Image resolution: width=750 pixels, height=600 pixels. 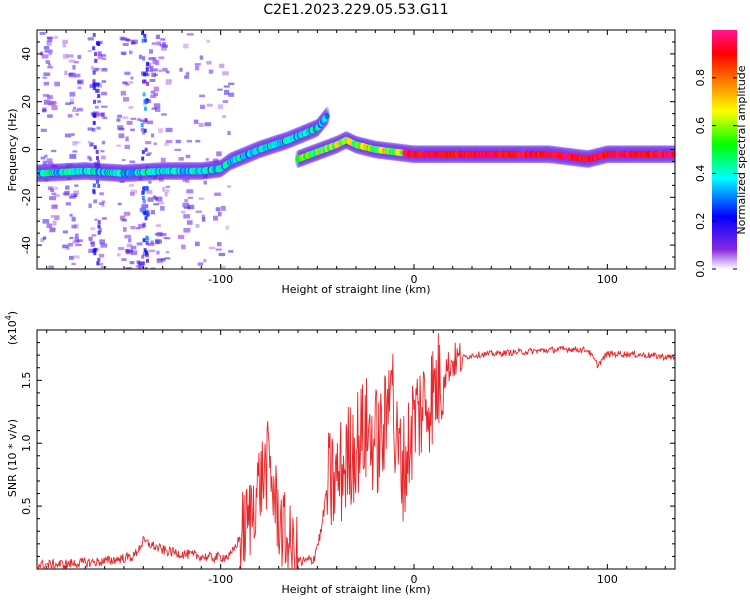 What do you see at coordinates (26, 102) in the screenshot?
I see `spectrogram-y-tick-label: 20` at bounding box center [26, 102].